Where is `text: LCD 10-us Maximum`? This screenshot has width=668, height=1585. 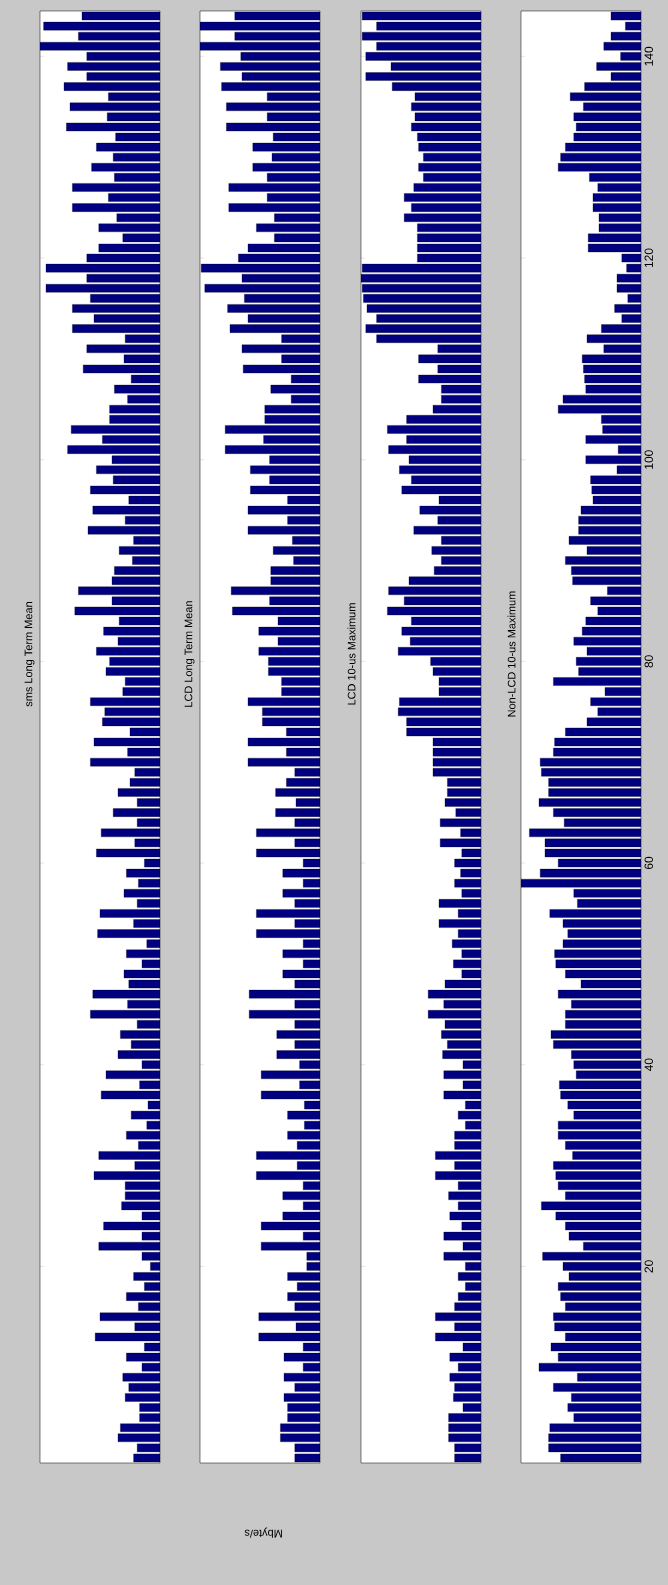
text: LCD 10-us Maximum is located at coordinates (351, 654).